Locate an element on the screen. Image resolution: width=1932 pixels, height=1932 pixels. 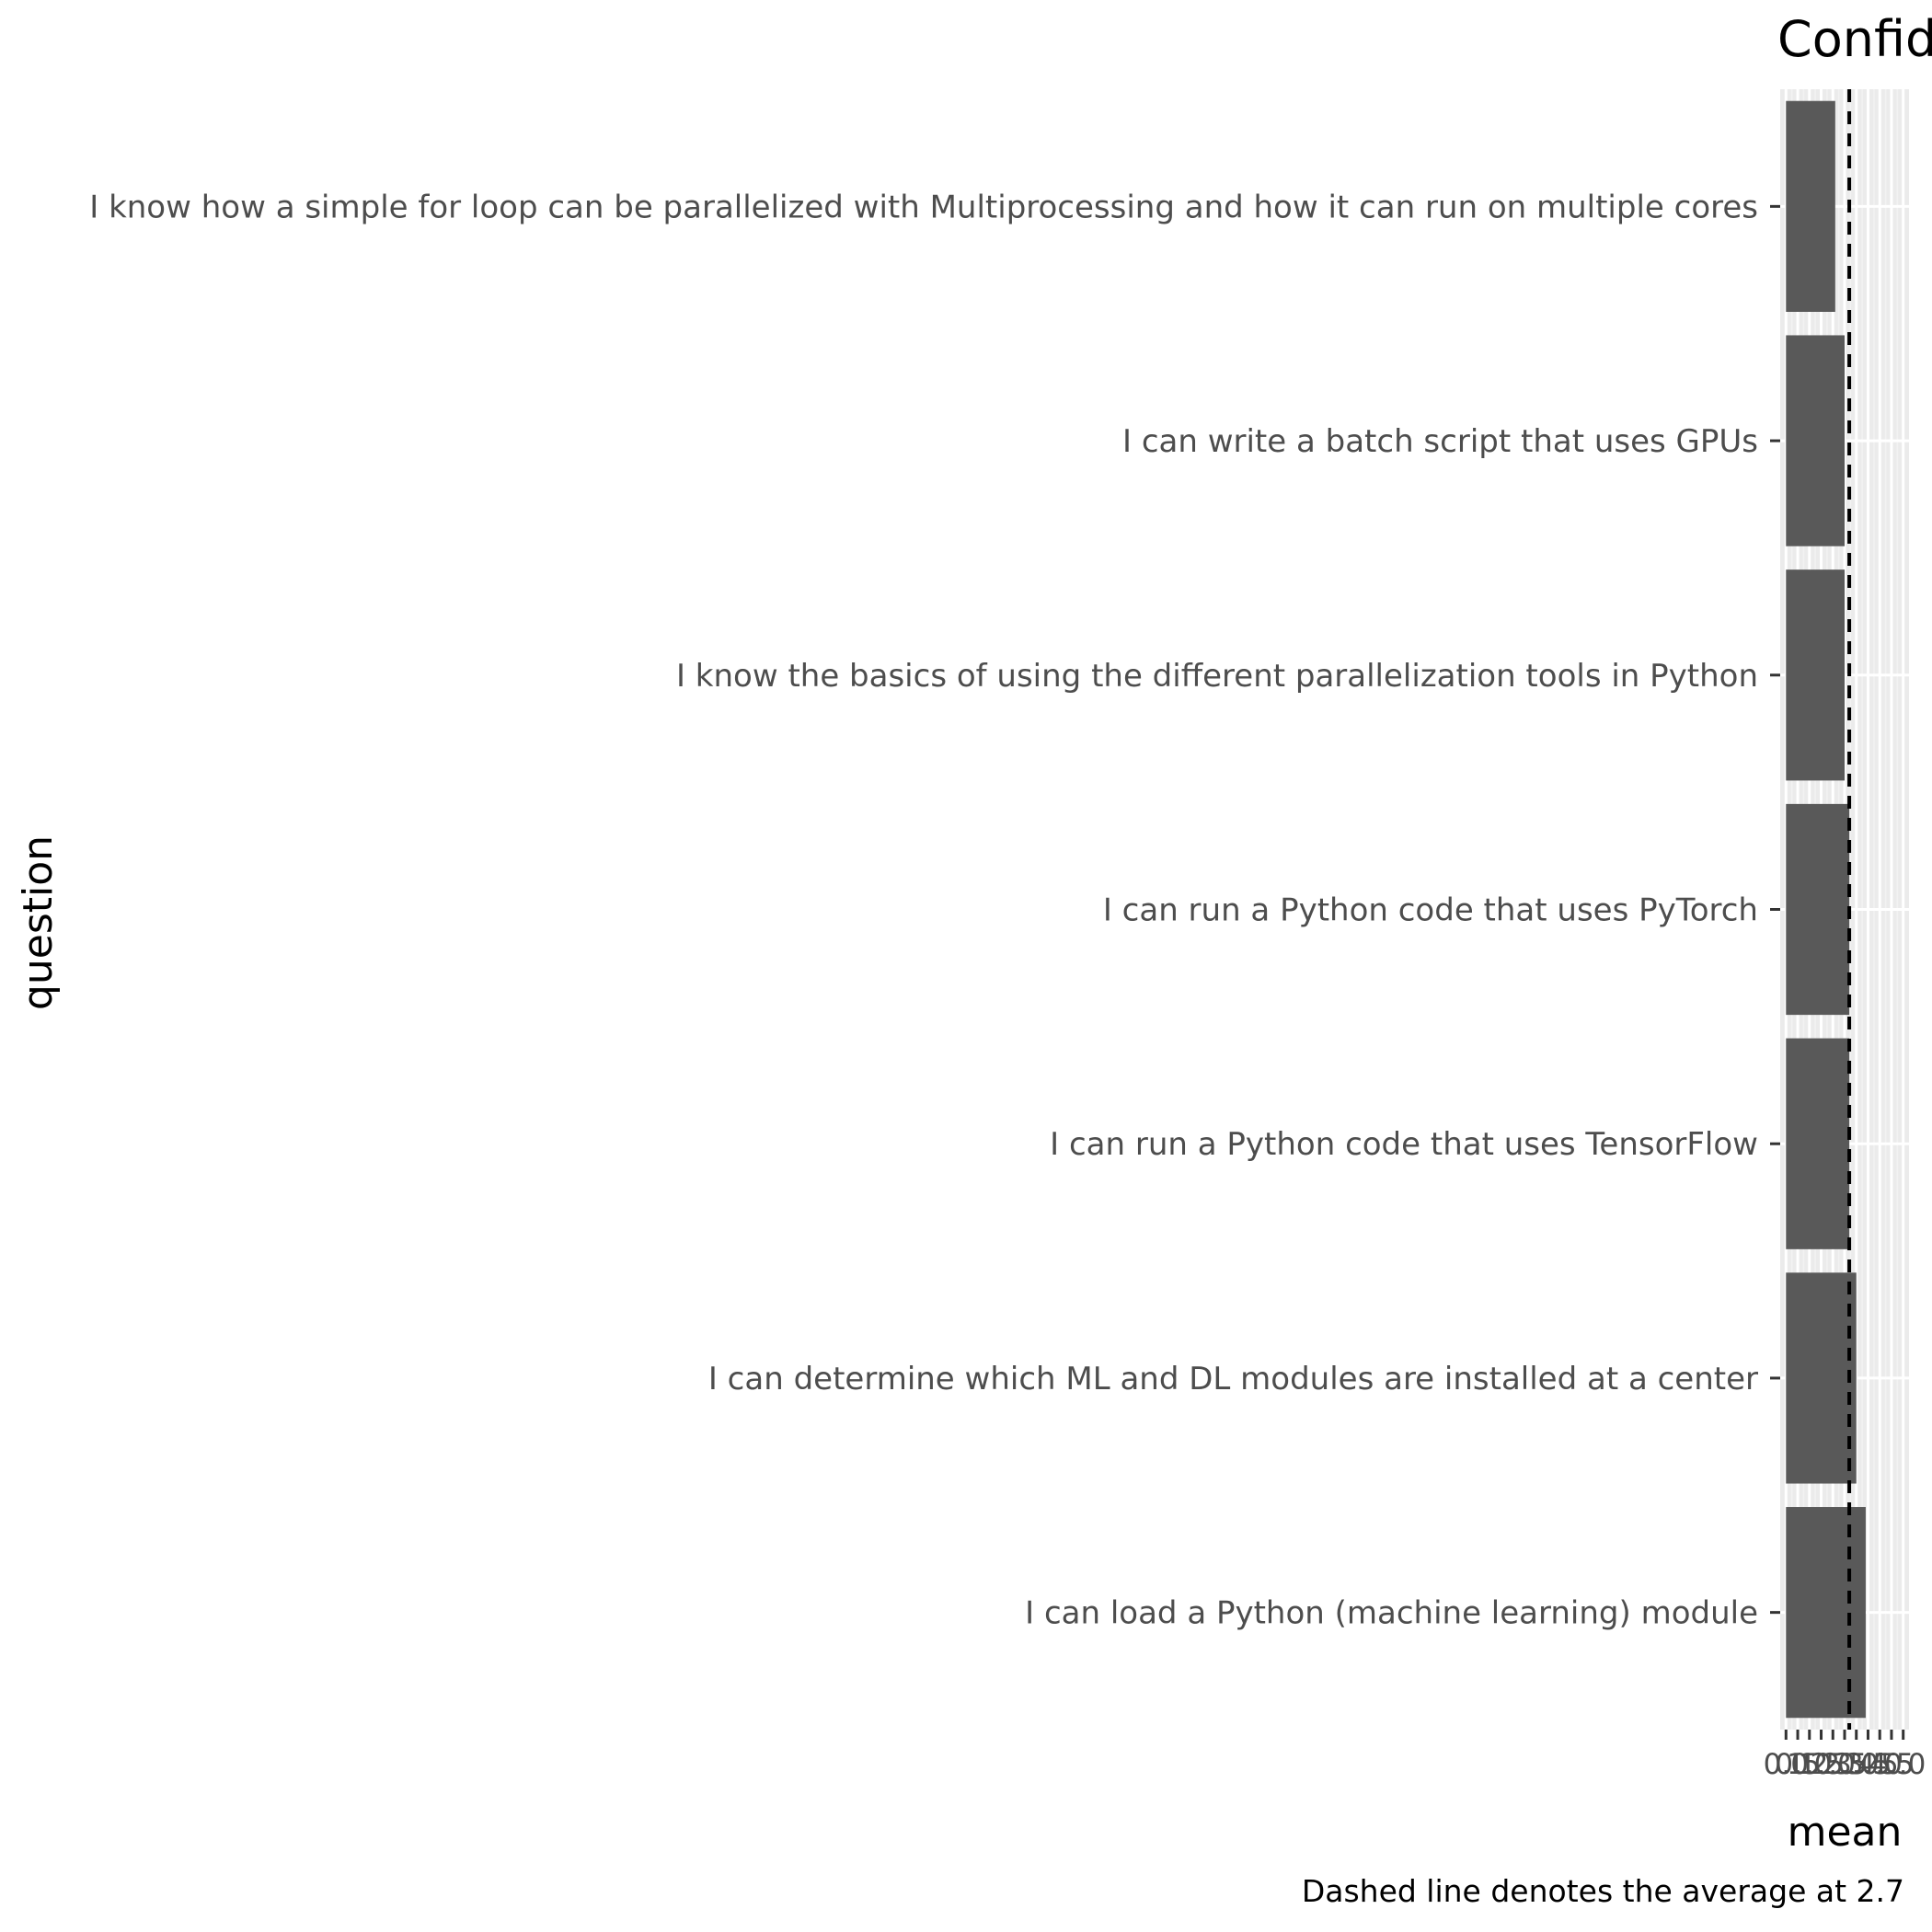
x-tick-label: 0.5 is located at coordinates (1797, 1764).